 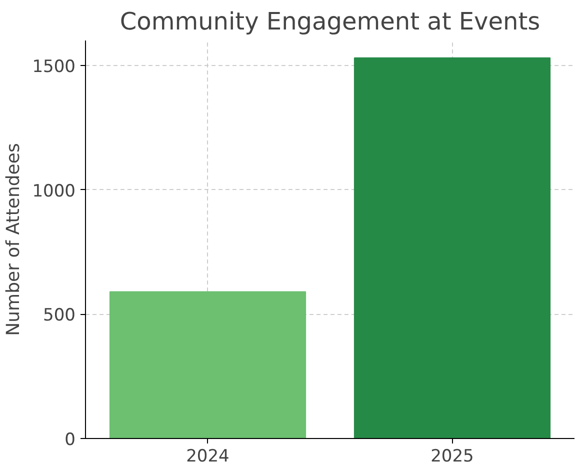 I want to click on y-tick-label: 500, so click(x=59, y=316).